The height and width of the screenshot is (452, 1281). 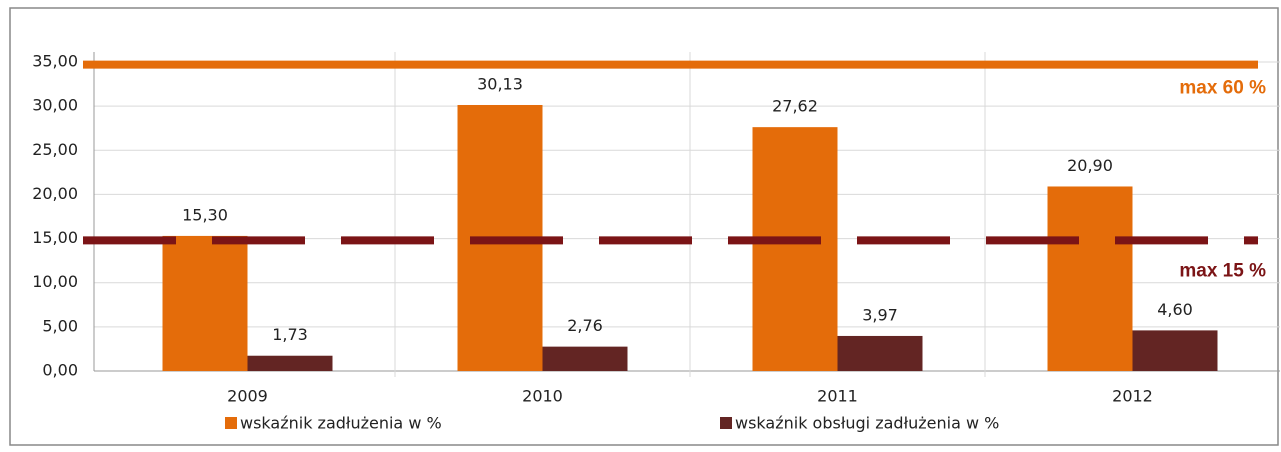 I want to click on legend-label: wskaźnik obsługi zadłużenia w %, so click(x=867, y=423).